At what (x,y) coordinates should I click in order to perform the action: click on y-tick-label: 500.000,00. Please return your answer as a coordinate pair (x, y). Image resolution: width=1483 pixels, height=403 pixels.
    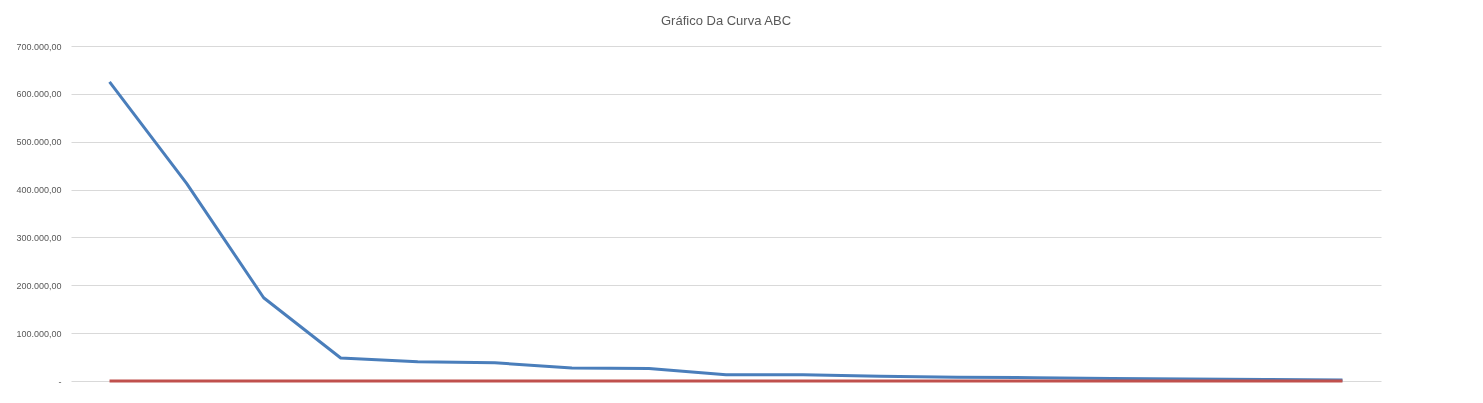
    Looking at the image, I should click on (39, 142).